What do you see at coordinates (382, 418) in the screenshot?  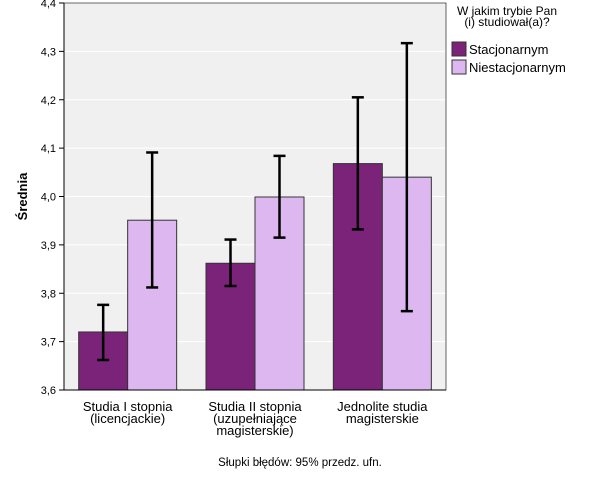 I see `x-category-label-line: magisterskie` at bounding box center [382, 418].